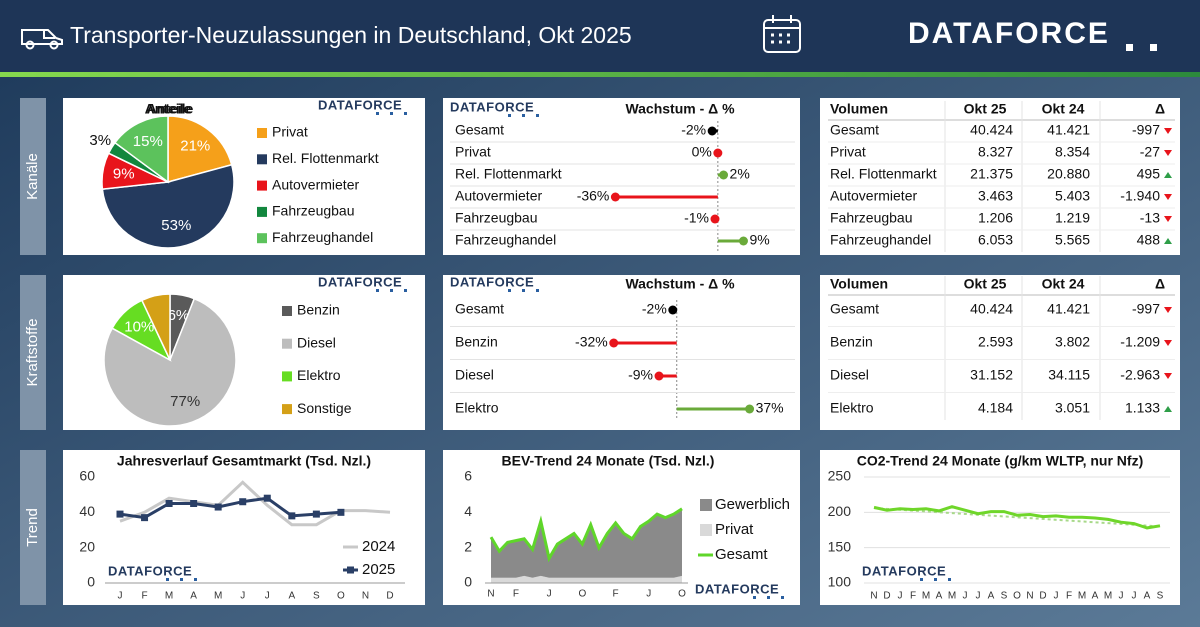  Describe the element at coordinates (593, 196) in the screenshot. I see `data-label: -36%` at that location.